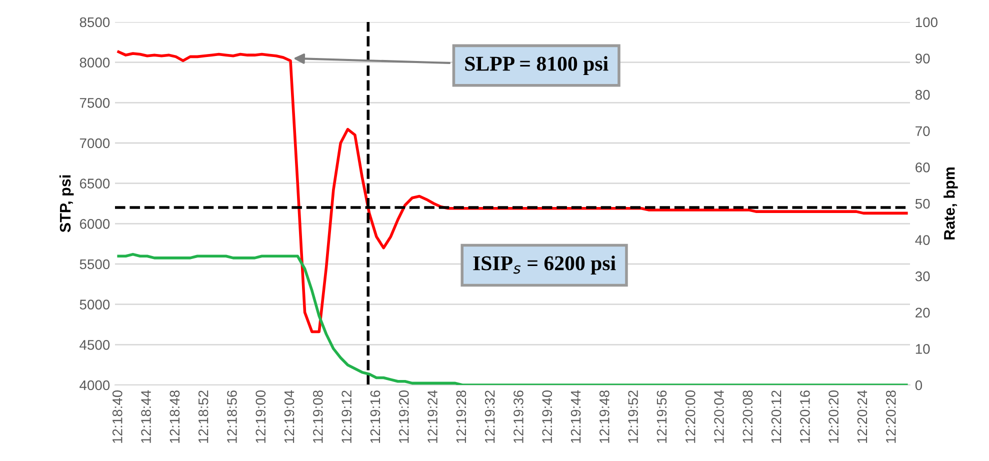 The image size is (989, 461). What do you see at coordinates (117, 416) in the screenshot?
I see `x-tick-label: 12:18:40` at bounding box center [117, 416].